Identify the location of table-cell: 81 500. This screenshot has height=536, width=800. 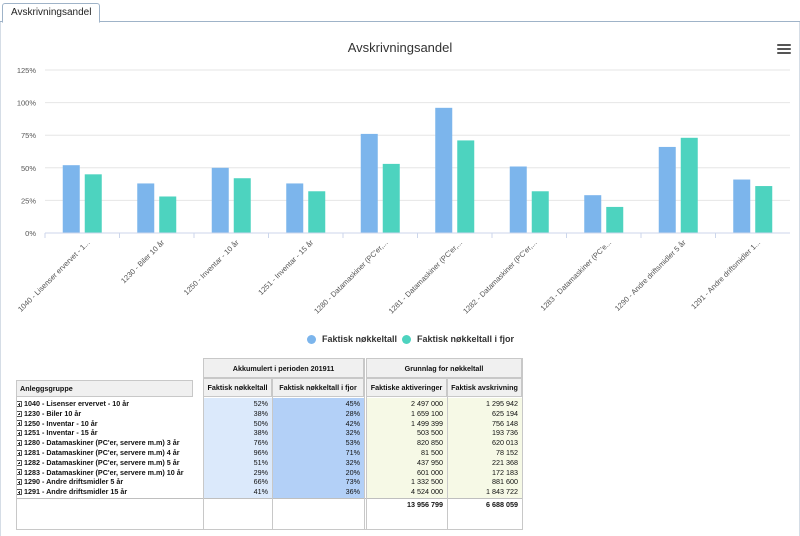
(432, 452).